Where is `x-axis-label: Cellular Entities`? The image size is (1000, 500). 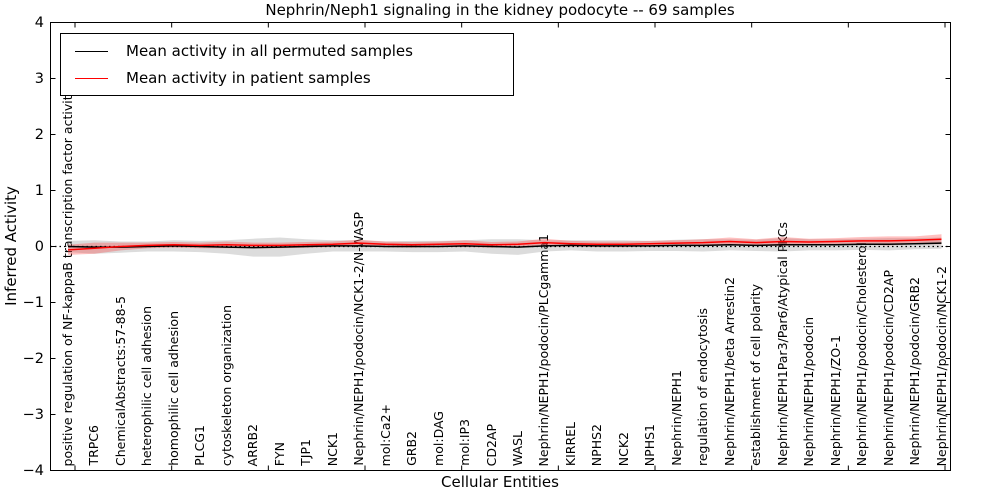 x-axis-label: Cellular Entities is located at coordinates (500, 482).